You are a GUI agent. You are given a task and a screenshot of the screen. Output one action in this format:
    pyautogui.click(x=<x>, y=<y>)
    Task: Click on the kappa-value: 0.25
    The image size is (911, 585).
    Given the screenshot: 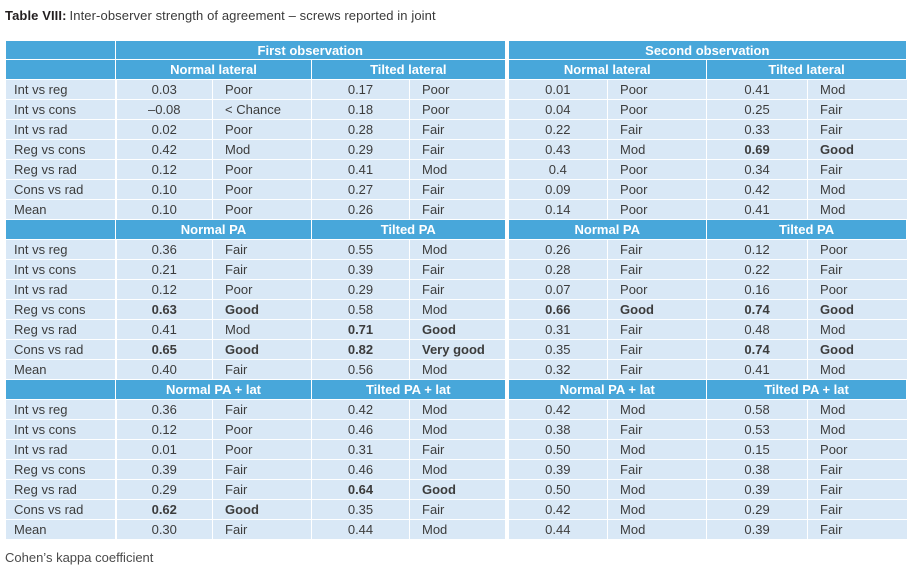 What is the action you would take?
    pyautogui.click(x=757, y=109)
    